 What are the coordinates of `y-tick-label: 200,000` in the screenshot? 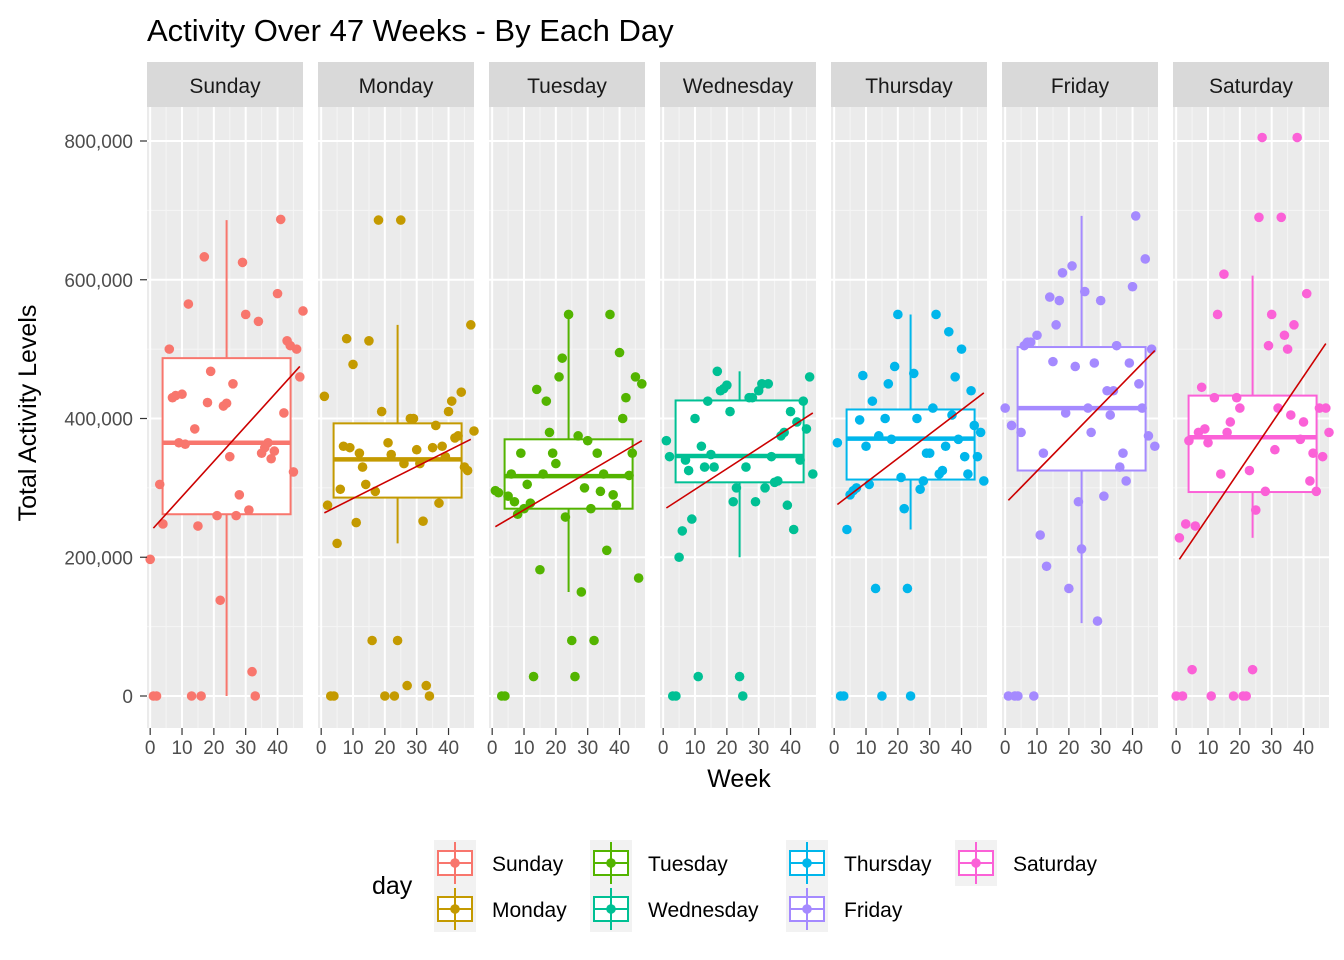 It's located at (98, 558).